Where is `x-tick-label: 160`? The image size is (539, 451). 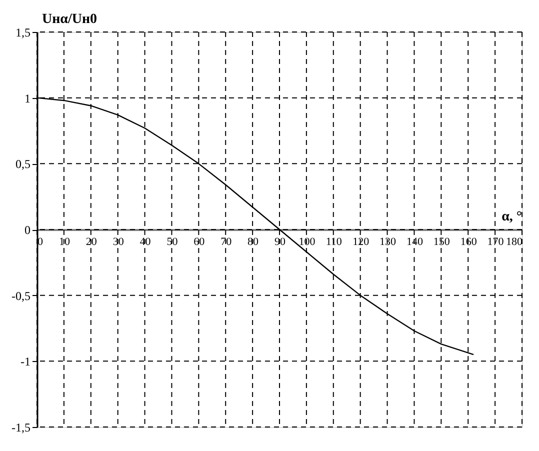
x-tick-label: 160 is located at coordinates (469, 242).